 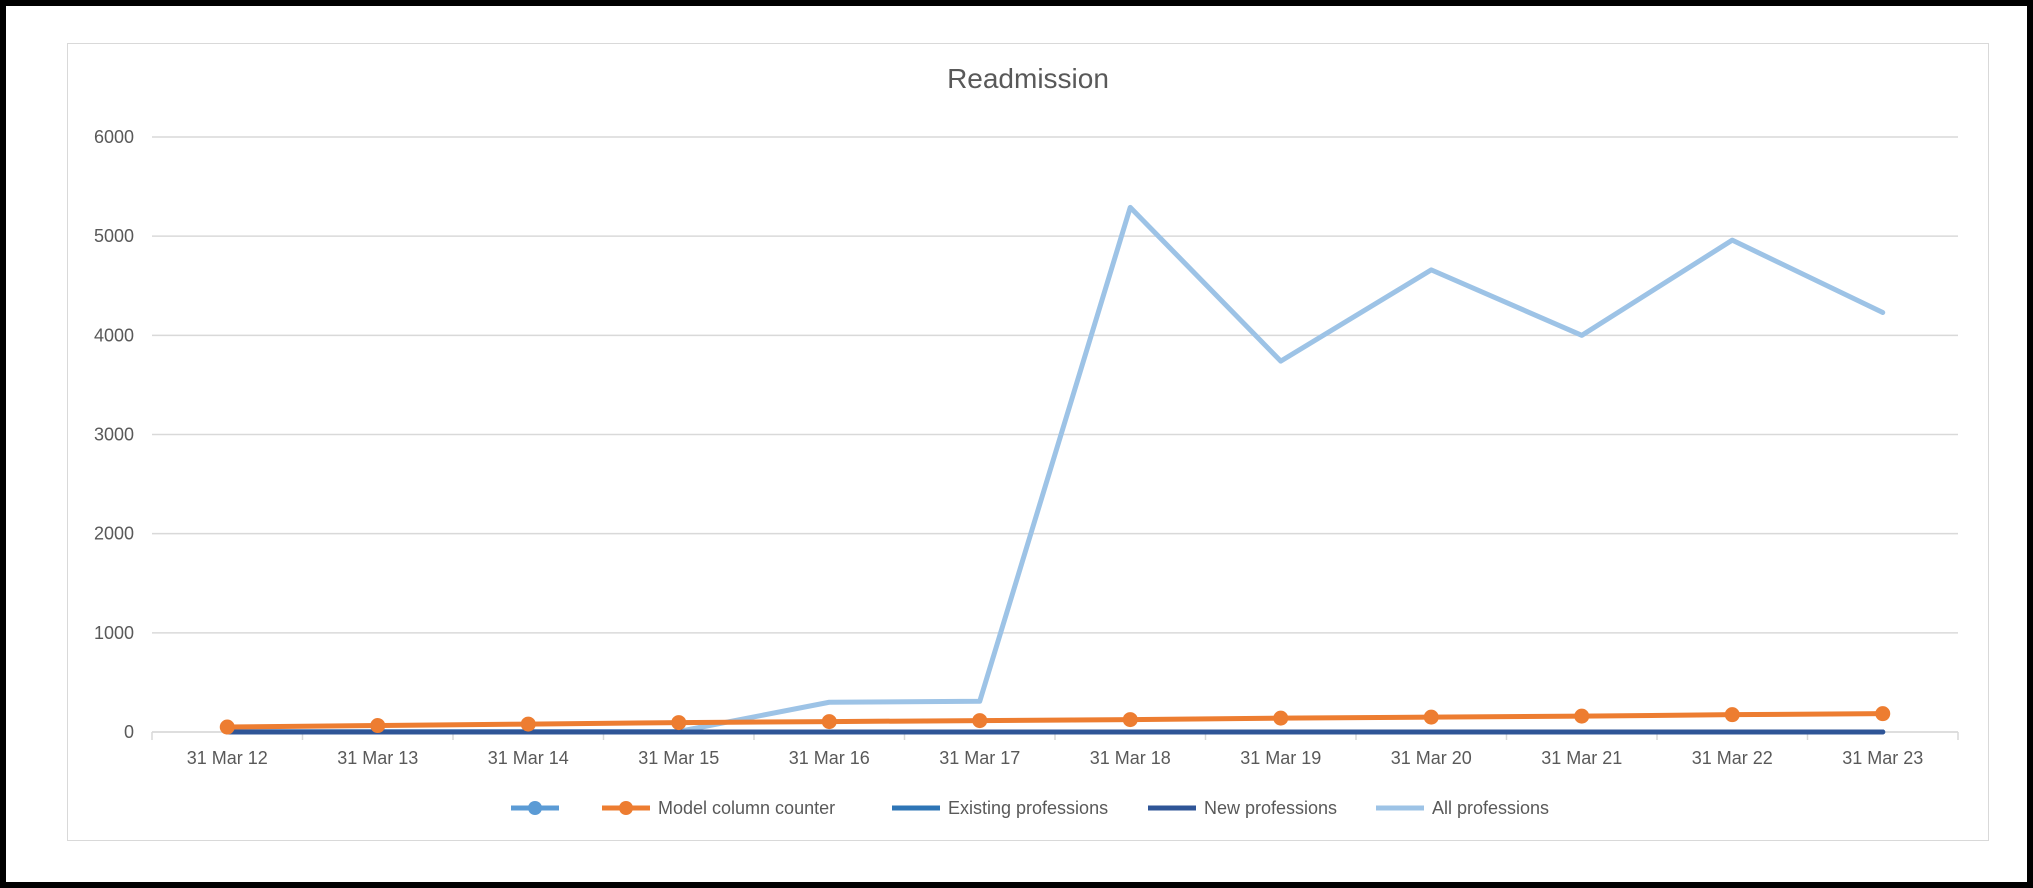 I want to click on y-tick-label: 5000, so click(x=114, y=236).